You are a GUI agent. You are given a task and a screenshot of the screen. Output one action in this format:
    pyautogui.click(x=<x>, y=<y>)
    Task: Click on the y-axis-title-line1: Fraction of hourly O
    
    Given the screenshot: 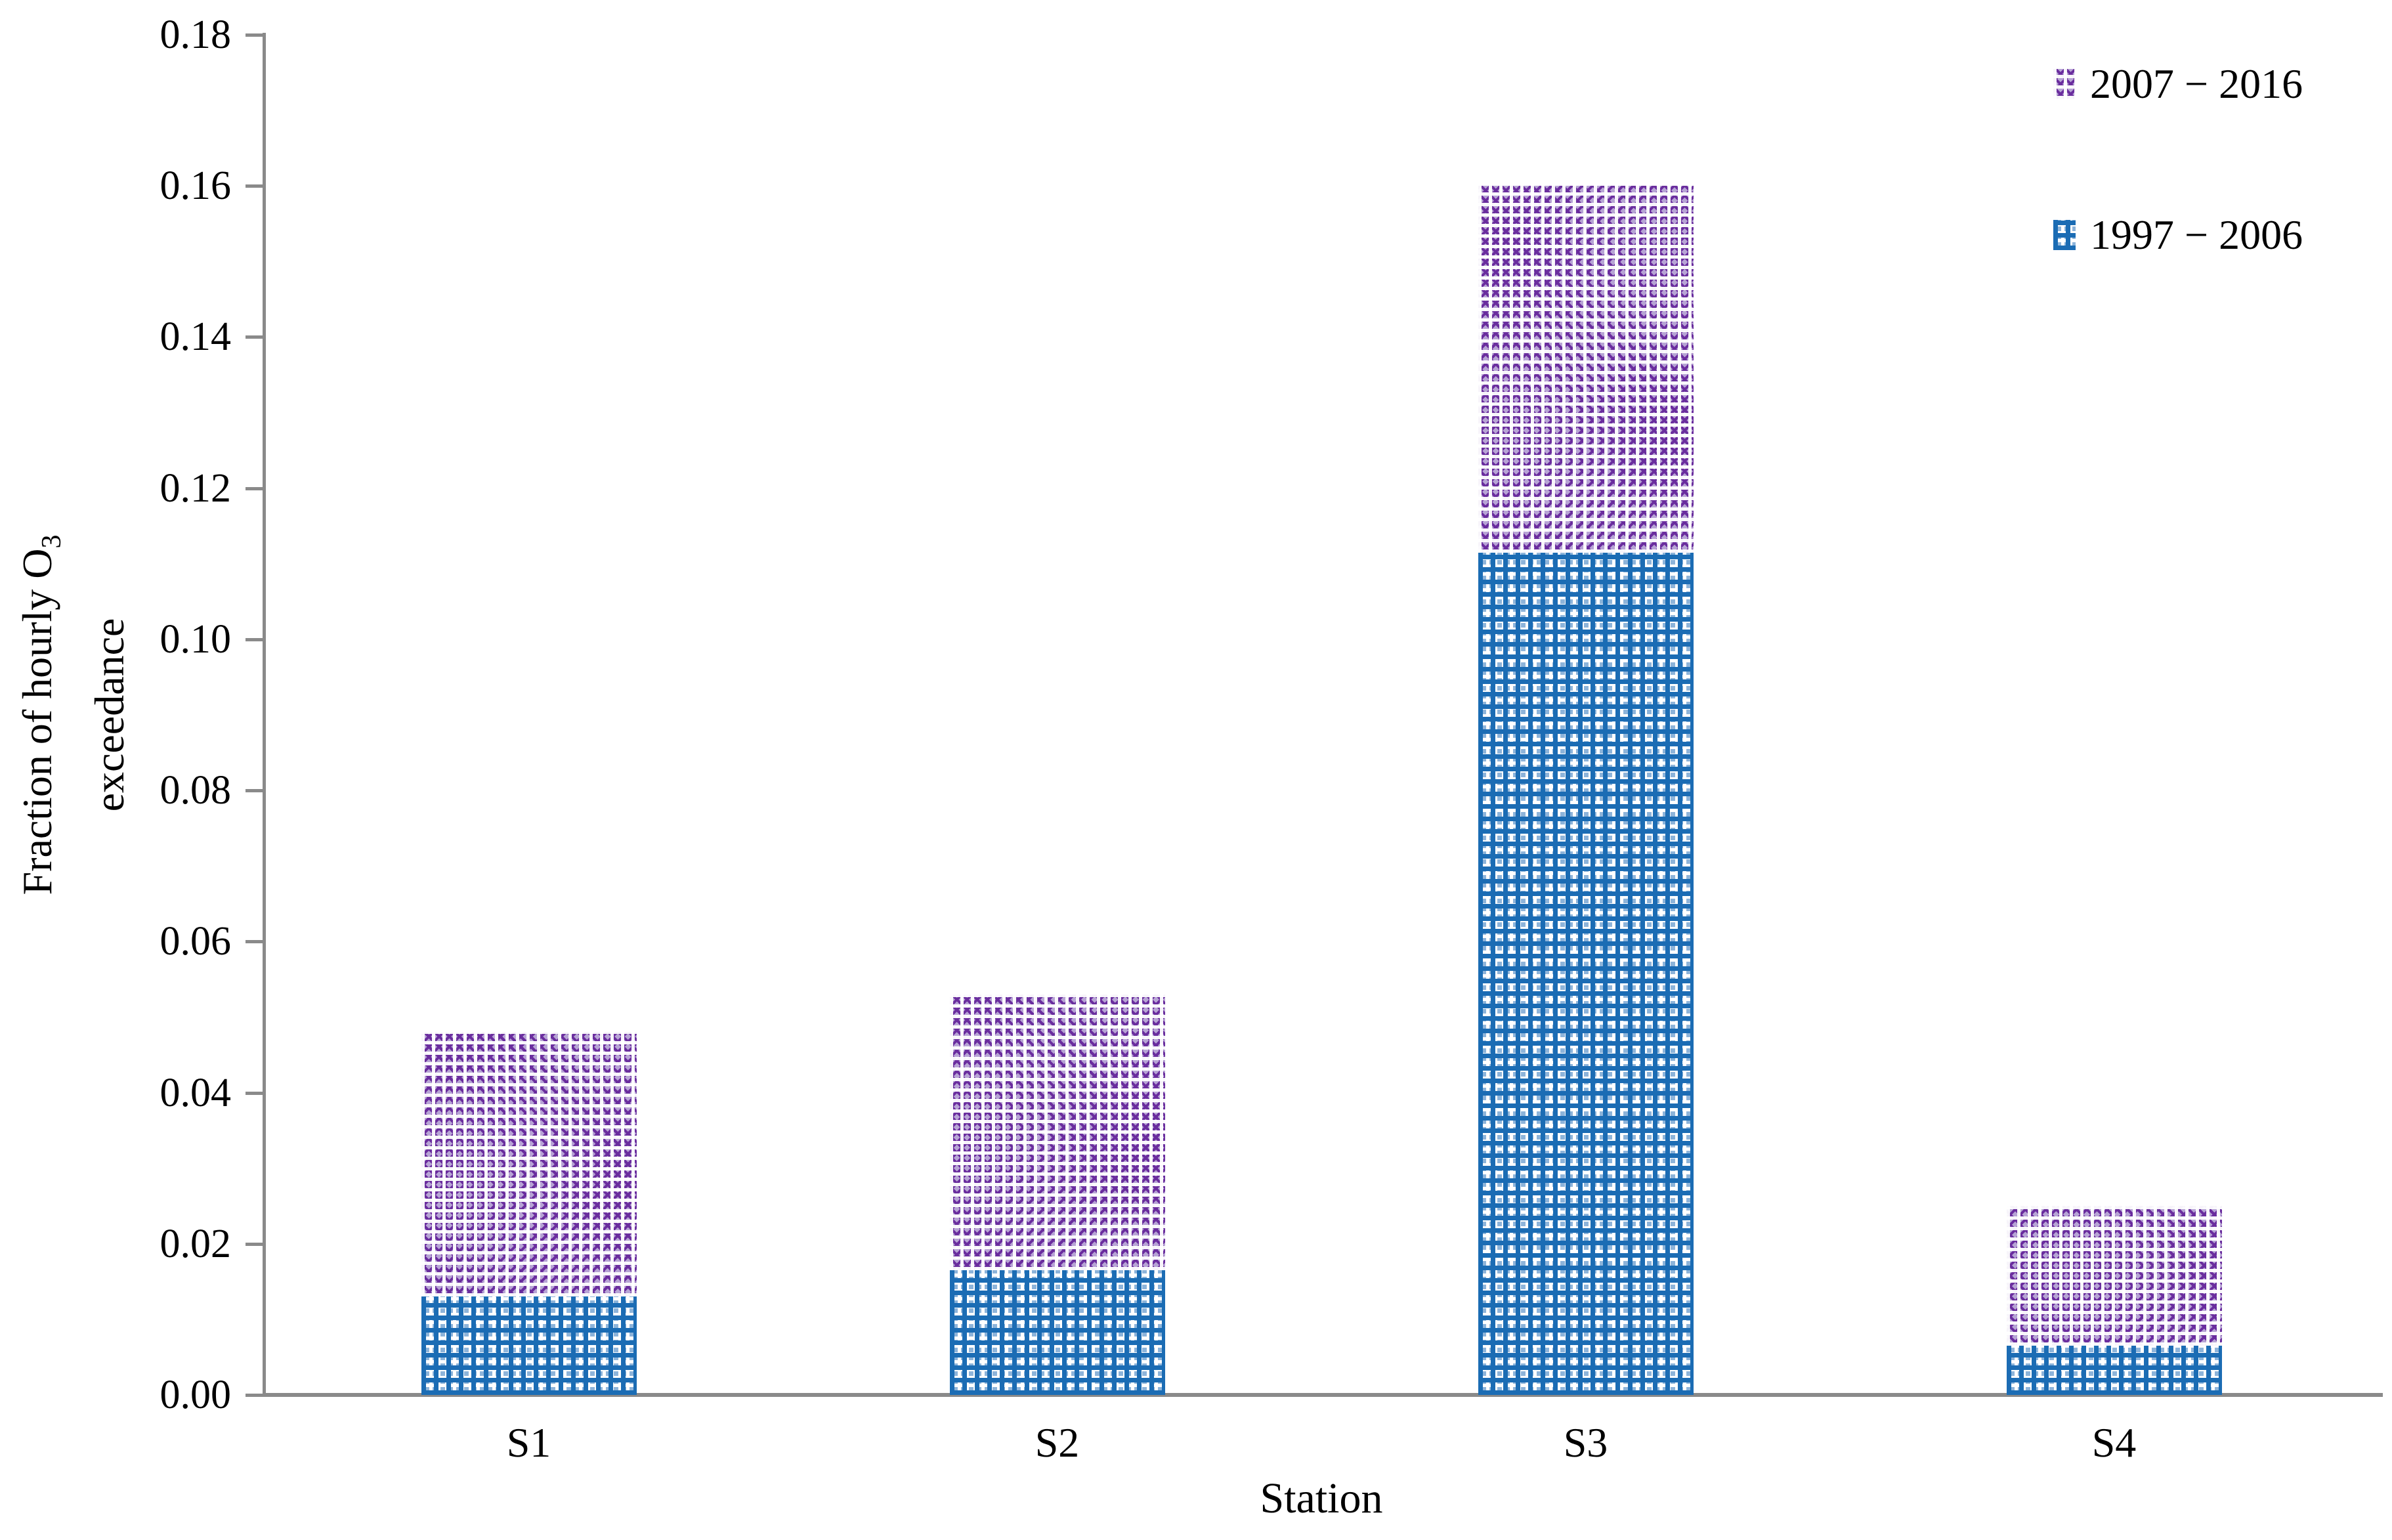 What is the action you would take?
    pyautogui.click(x=37, y=721)
    